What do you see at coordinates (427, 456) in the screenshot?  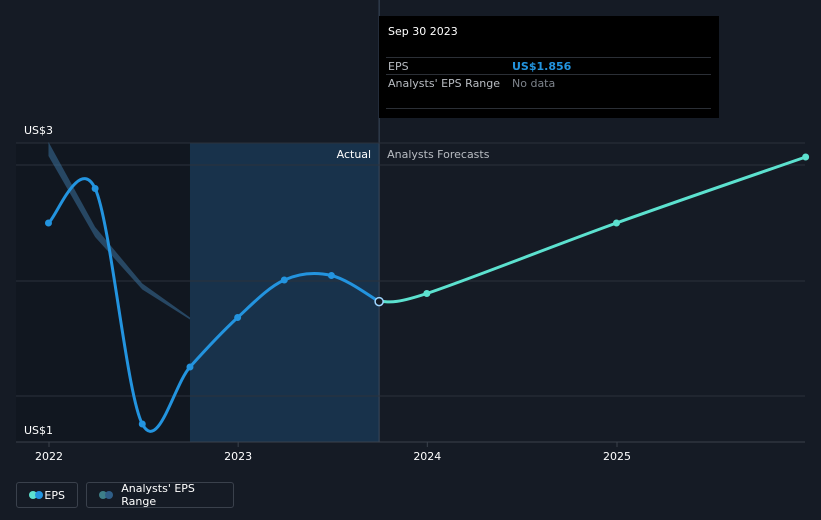 I see `x-tick-label: 2024` at bounding box center [427, 456].